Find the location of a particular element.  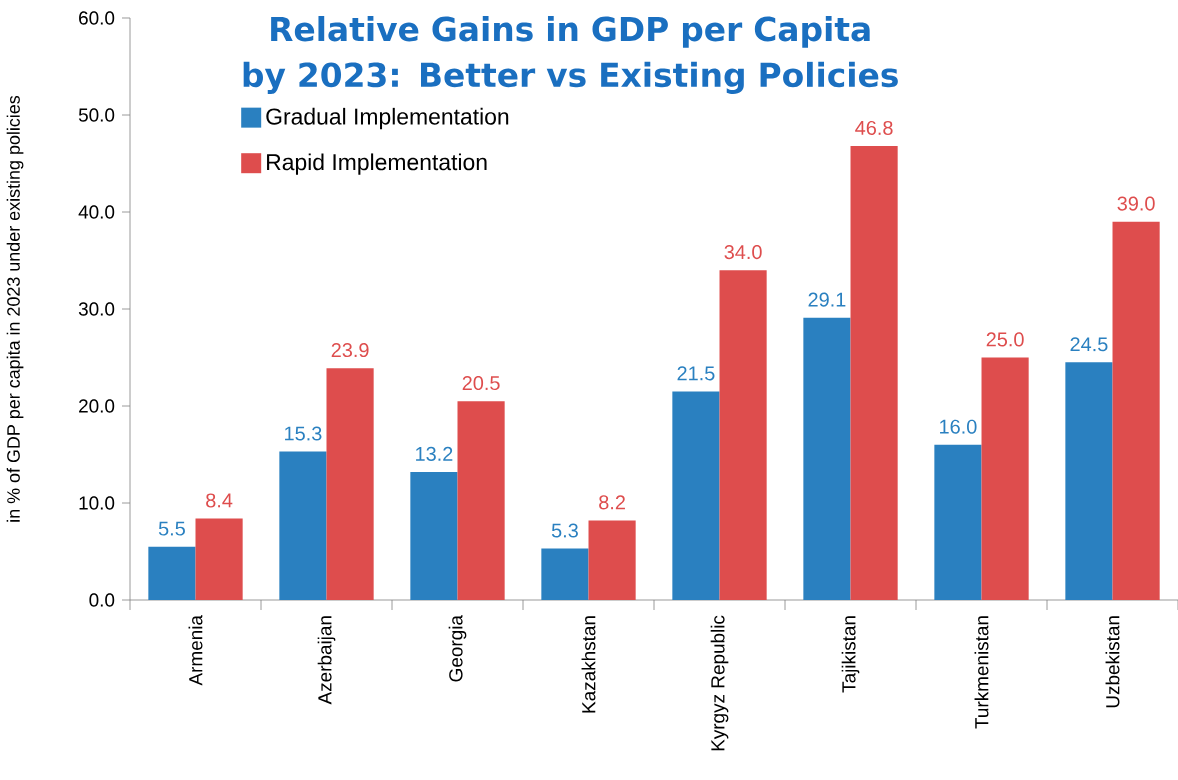

x-tick-label: Azerbaijan is located at coordinates (326, 660).